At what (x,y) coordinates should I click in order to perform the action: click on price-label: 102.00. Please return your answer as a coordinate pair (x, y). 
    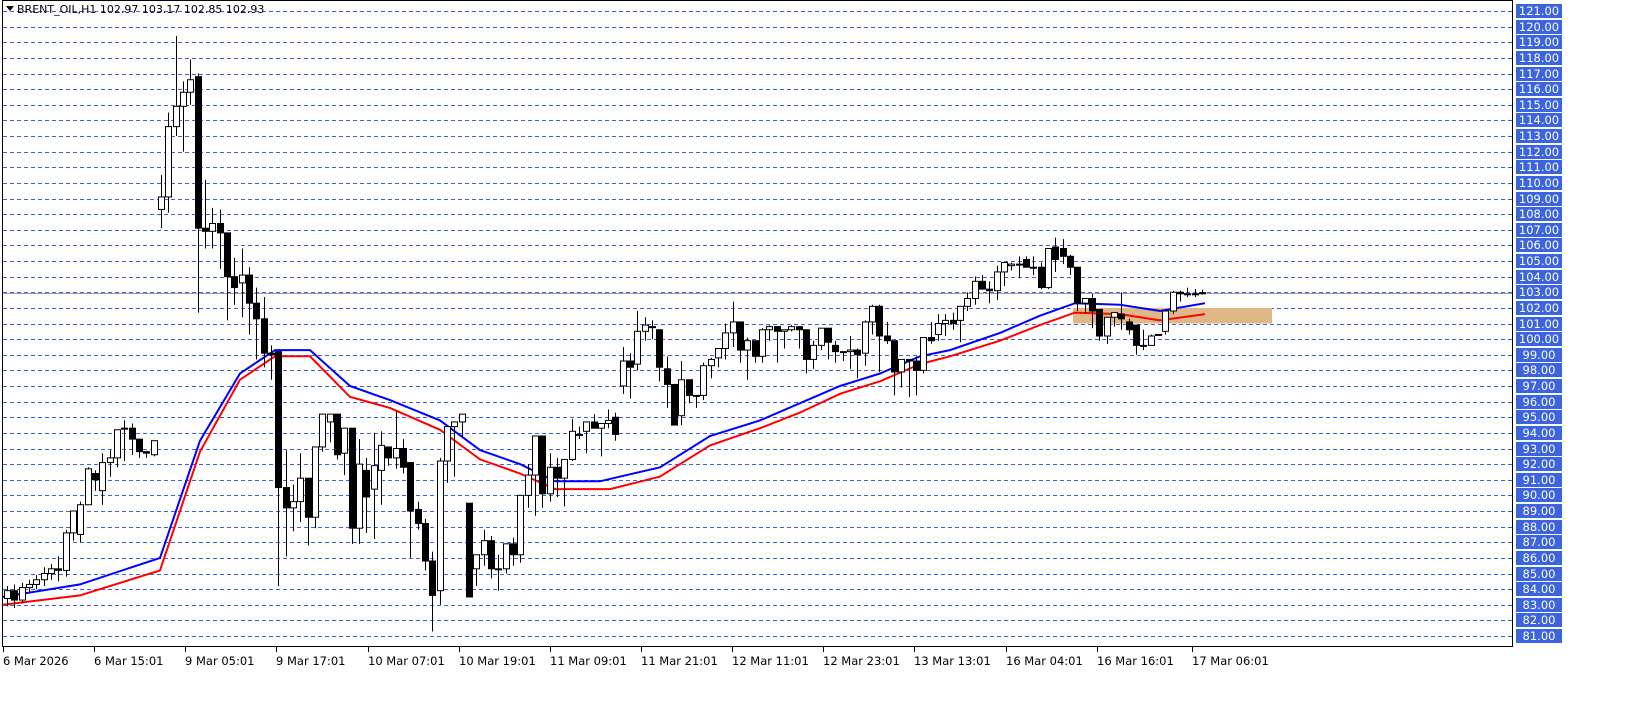
    Looking at the image, I should click on (1539, 308).